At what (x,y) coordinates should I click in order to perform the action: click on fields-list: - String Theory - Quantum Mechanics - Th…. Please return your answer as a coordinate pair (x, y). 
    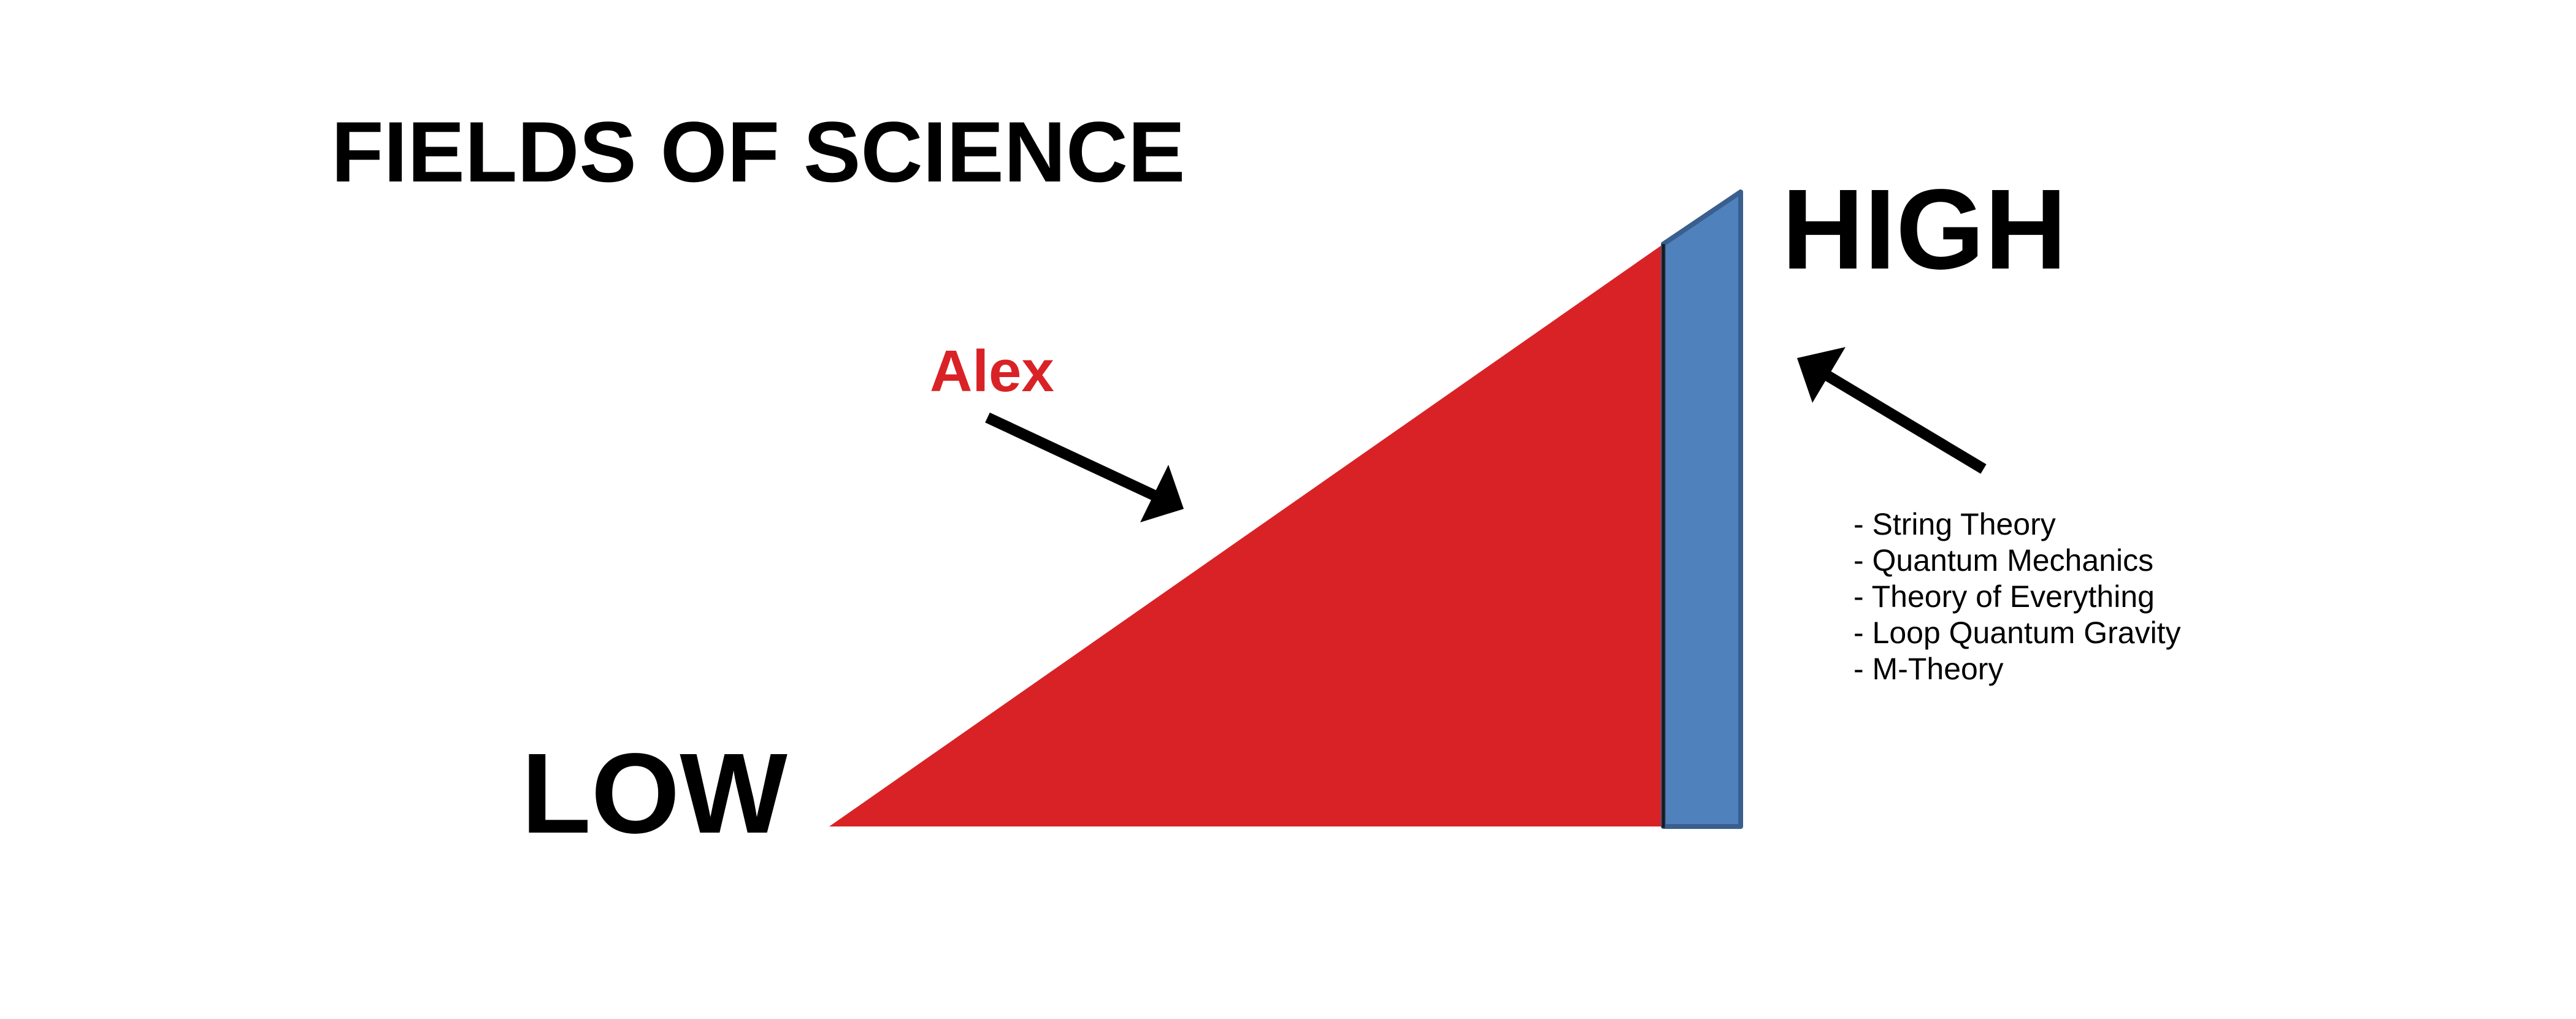
    Looking at the image, I should click on (2017, 596).